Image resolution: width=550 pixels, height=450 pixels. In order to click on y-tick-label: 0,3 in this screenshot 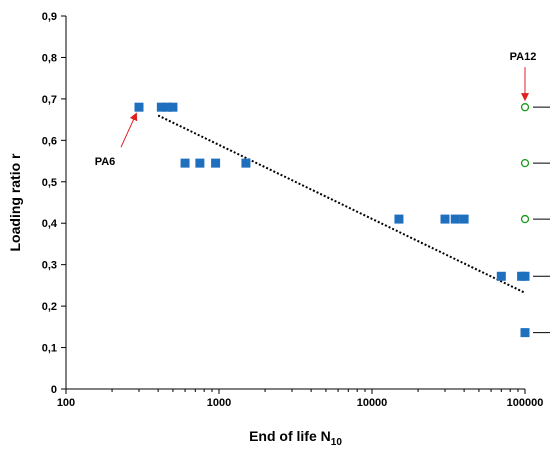, I will do `click(49, 266)`.